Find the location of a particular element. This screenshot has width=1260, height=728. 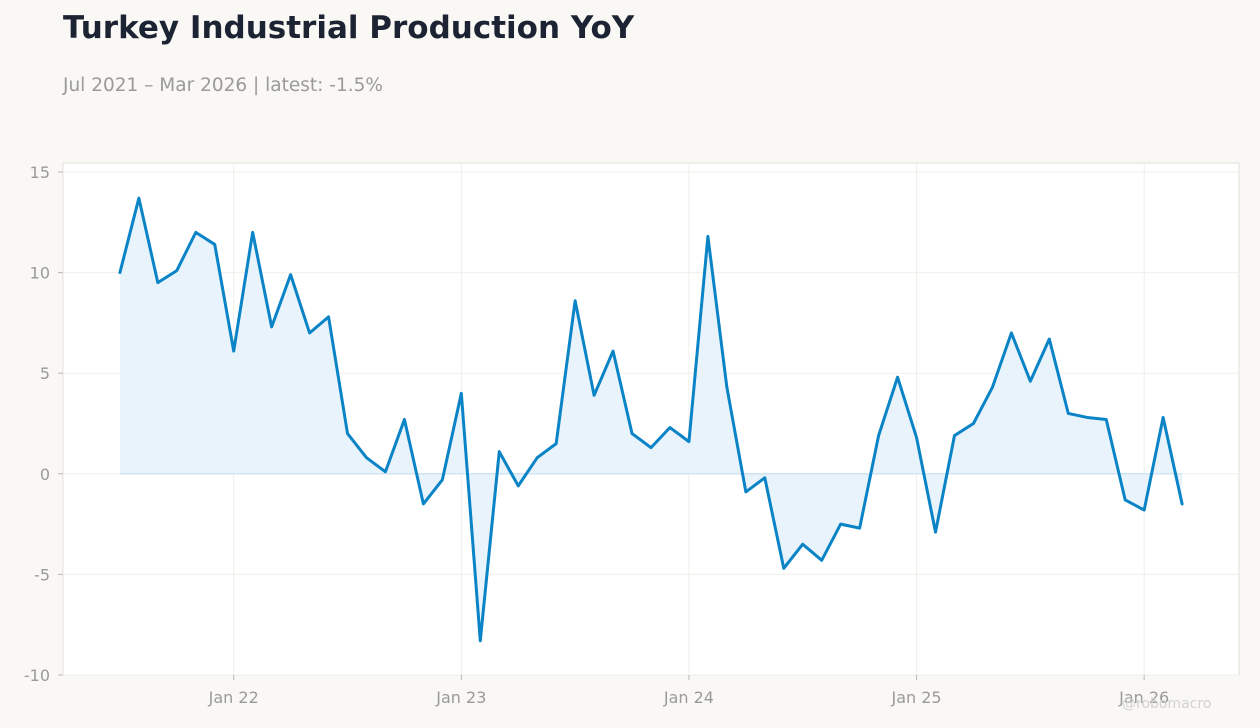

y-tick-label: 0 is located at coordinates (45, 474).